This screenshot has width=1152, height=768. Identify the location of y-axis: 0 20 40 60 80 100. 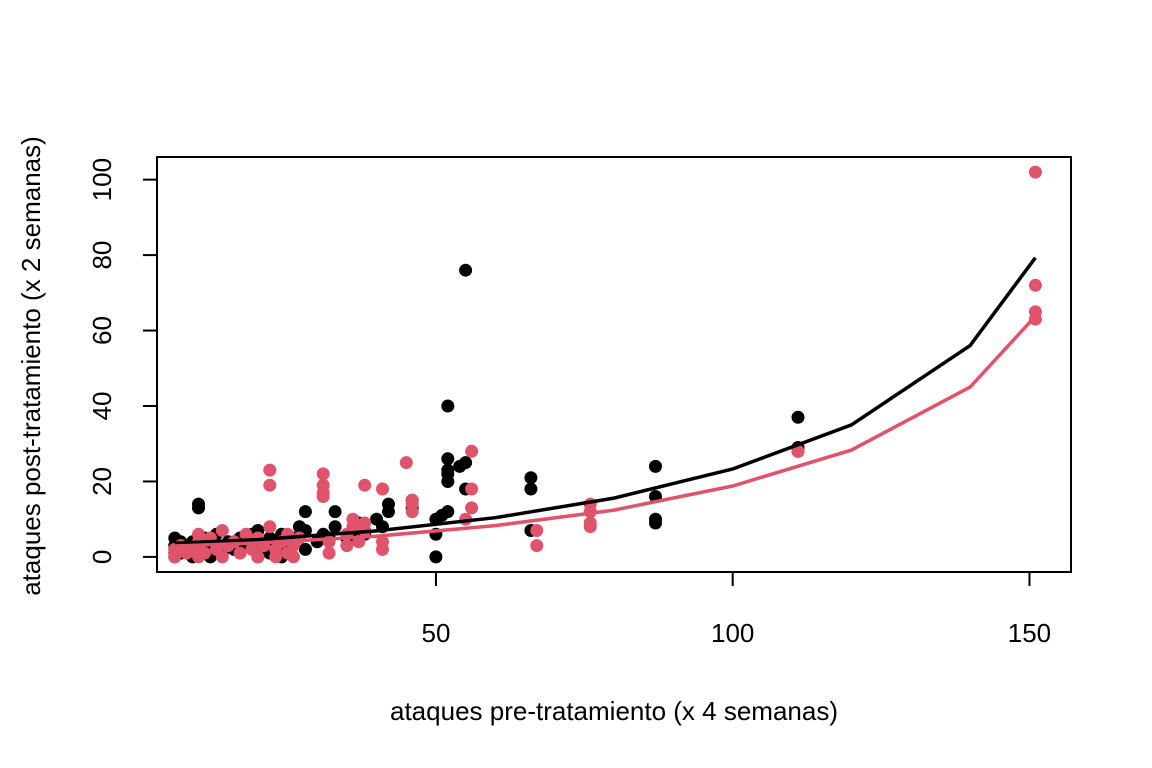
(122, 361).